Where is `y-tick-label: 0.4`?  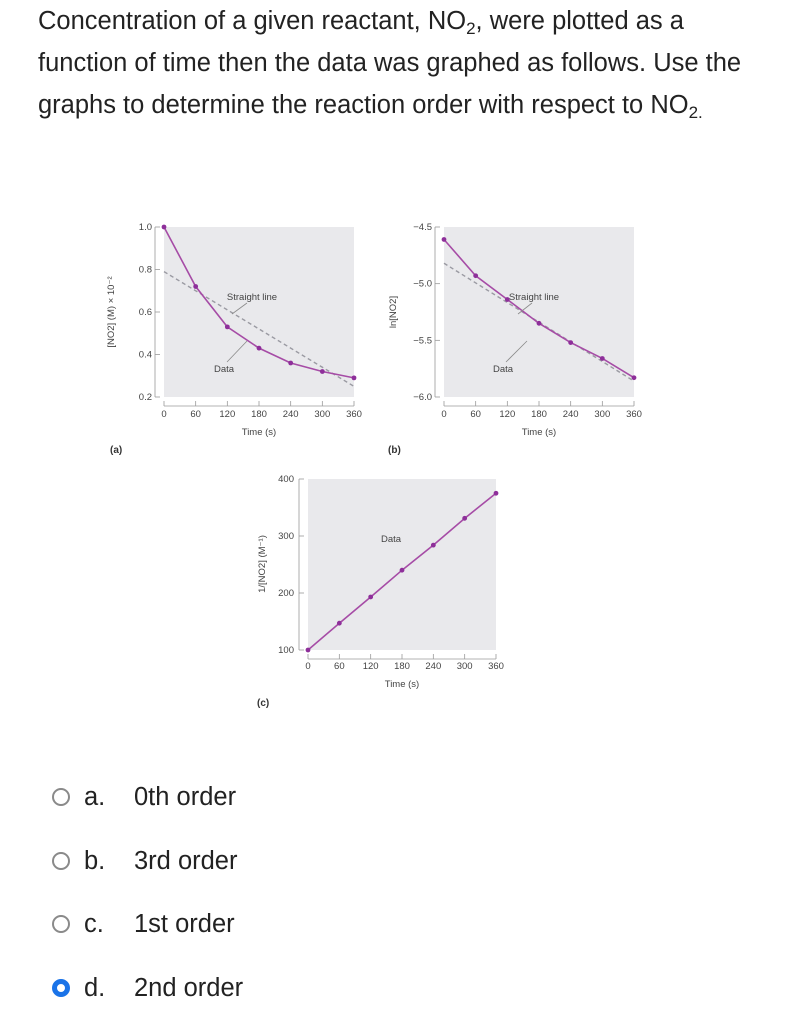
y-tick-label: 0.4 is located at coordinates (145, 355).